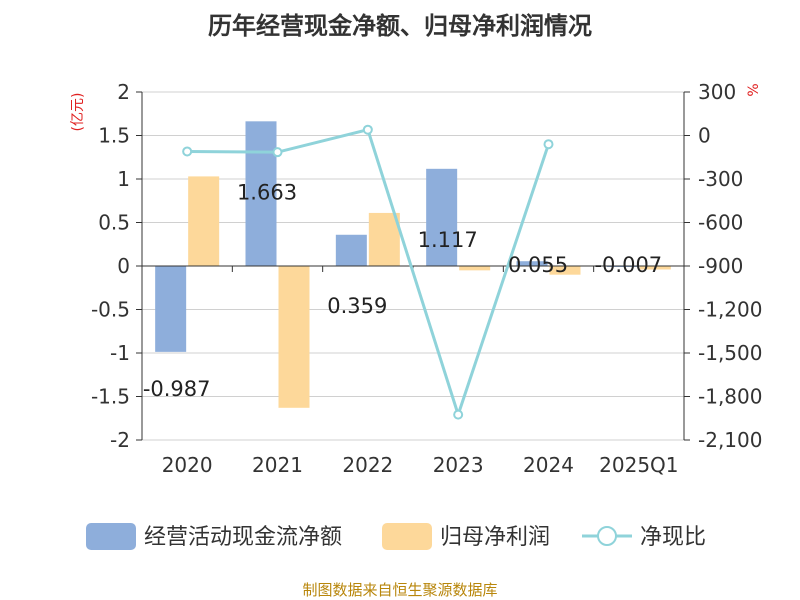  I want to click on left-tick-label: 2, so click(123, 92).